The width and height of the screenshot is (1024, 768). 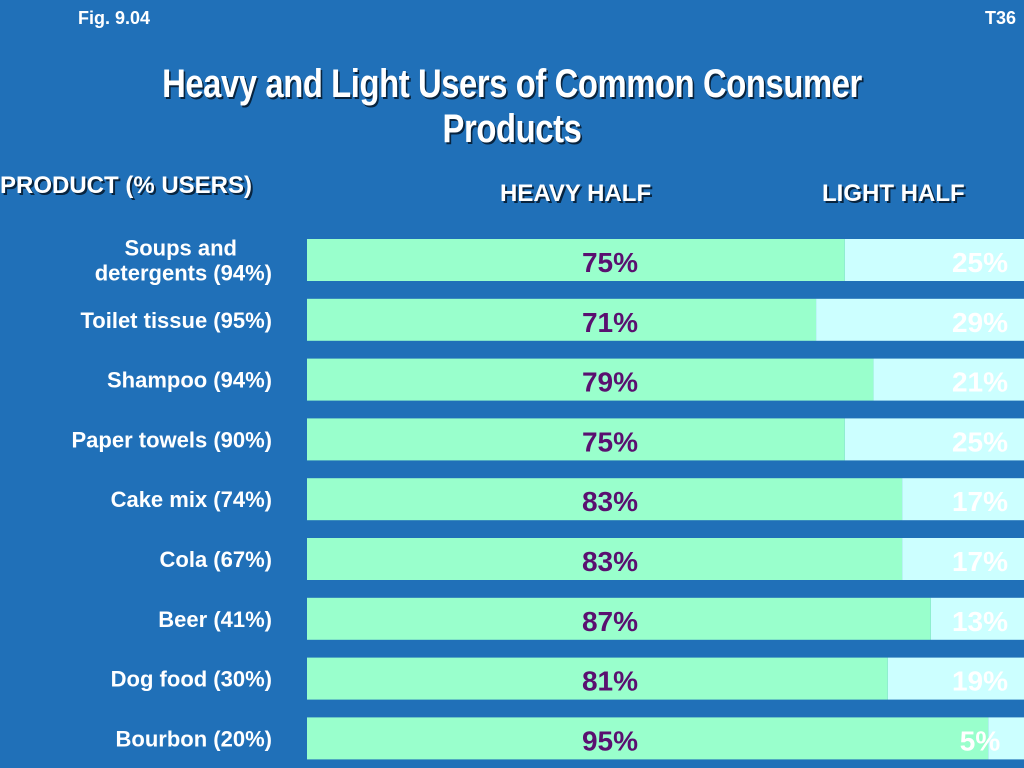 What do you see at coordinates (171, 439) in the screenshot?
I see `category-label: Paper towels (90%)` at bounding box center [171, 439].